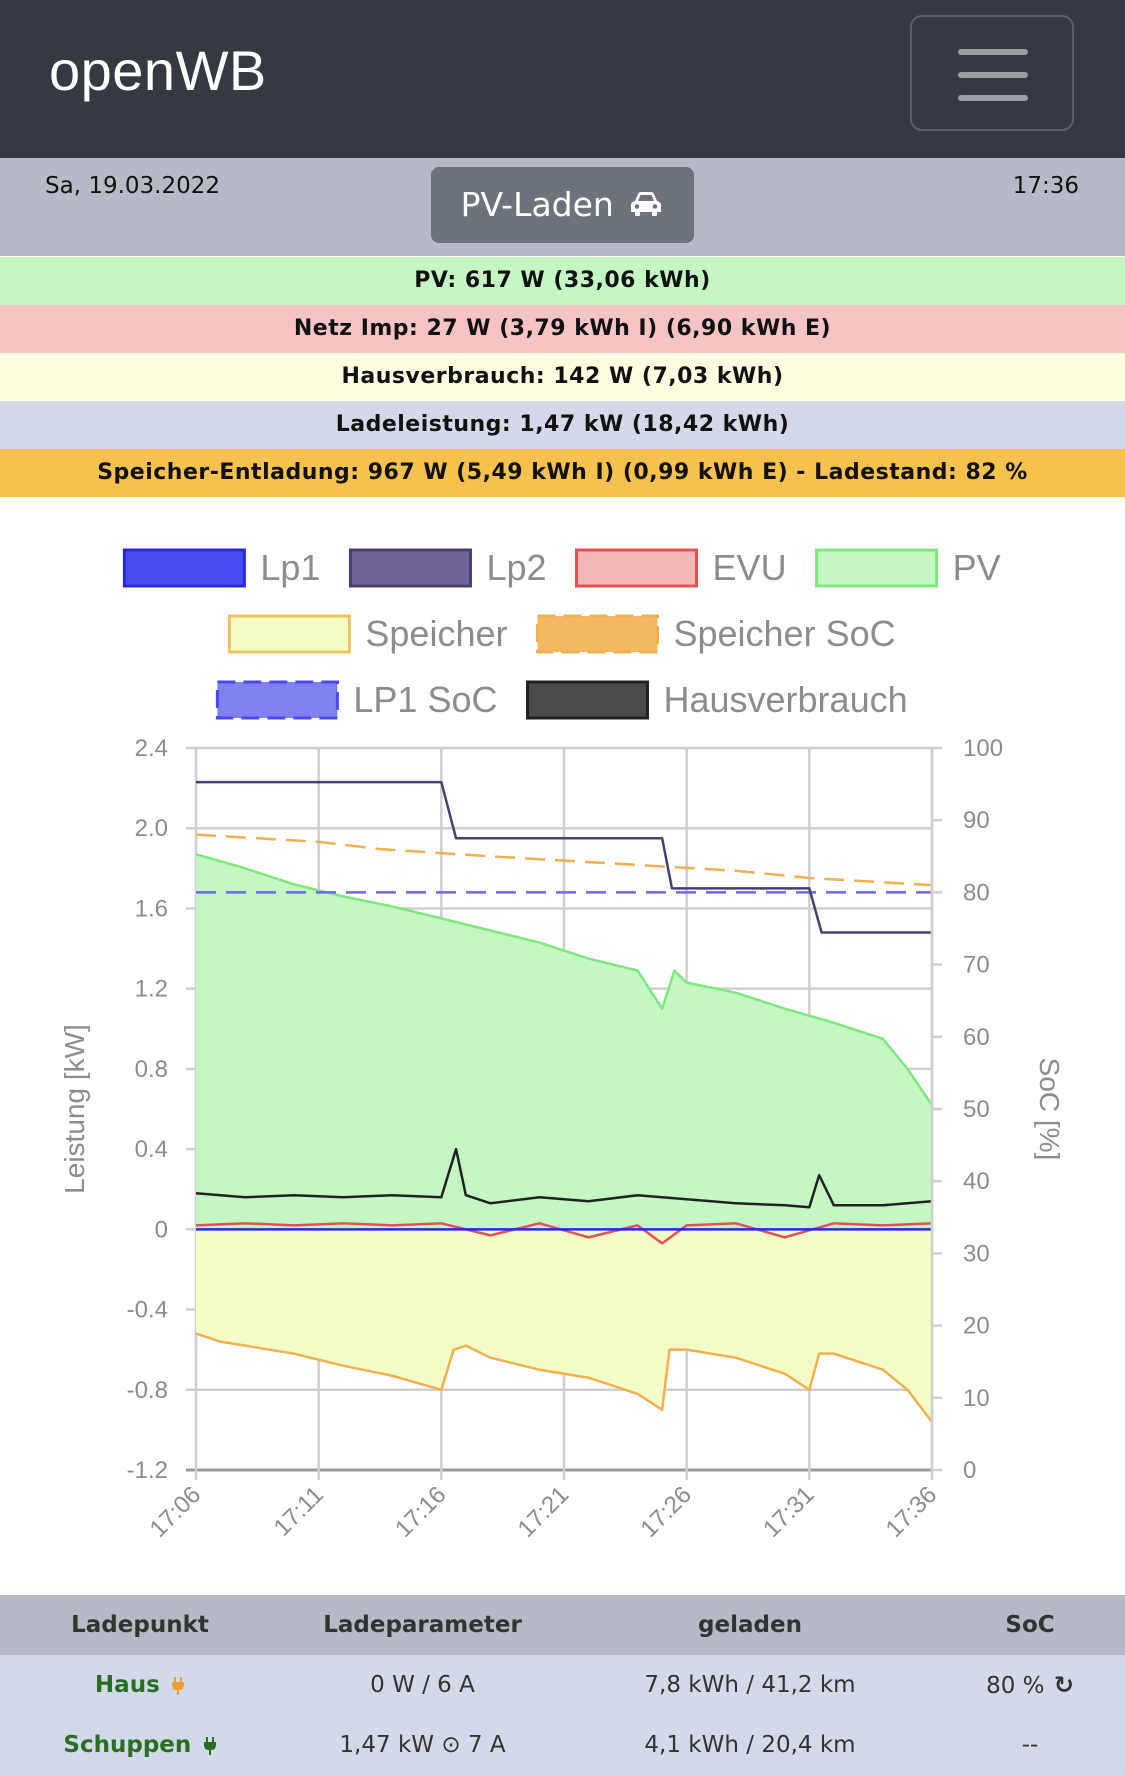 The width and height of the screenshot is (1125, 1775). Describe the element at coordinates (784, 633) in the screenshot. I see `legend-label: Speicher SoC` at that location.